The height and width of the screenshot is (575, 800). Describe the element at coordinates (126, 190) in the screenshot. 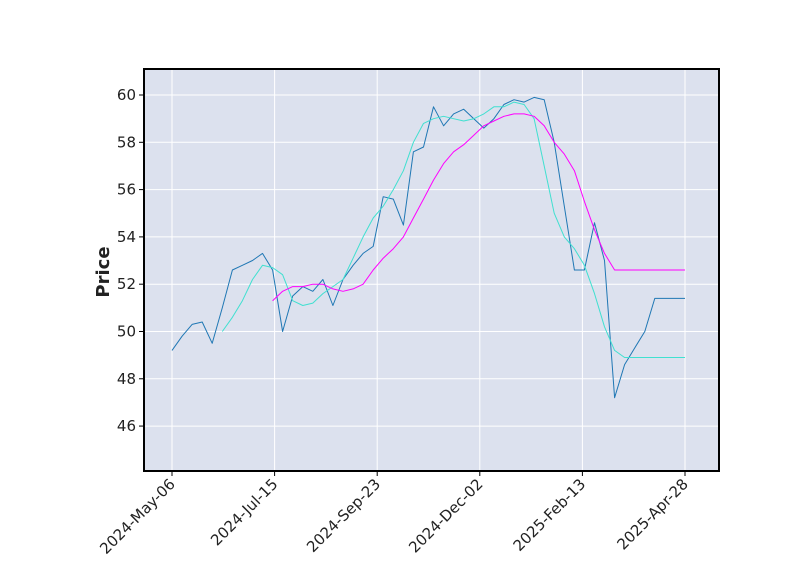

I see `y-tick-label: 56` at that location.